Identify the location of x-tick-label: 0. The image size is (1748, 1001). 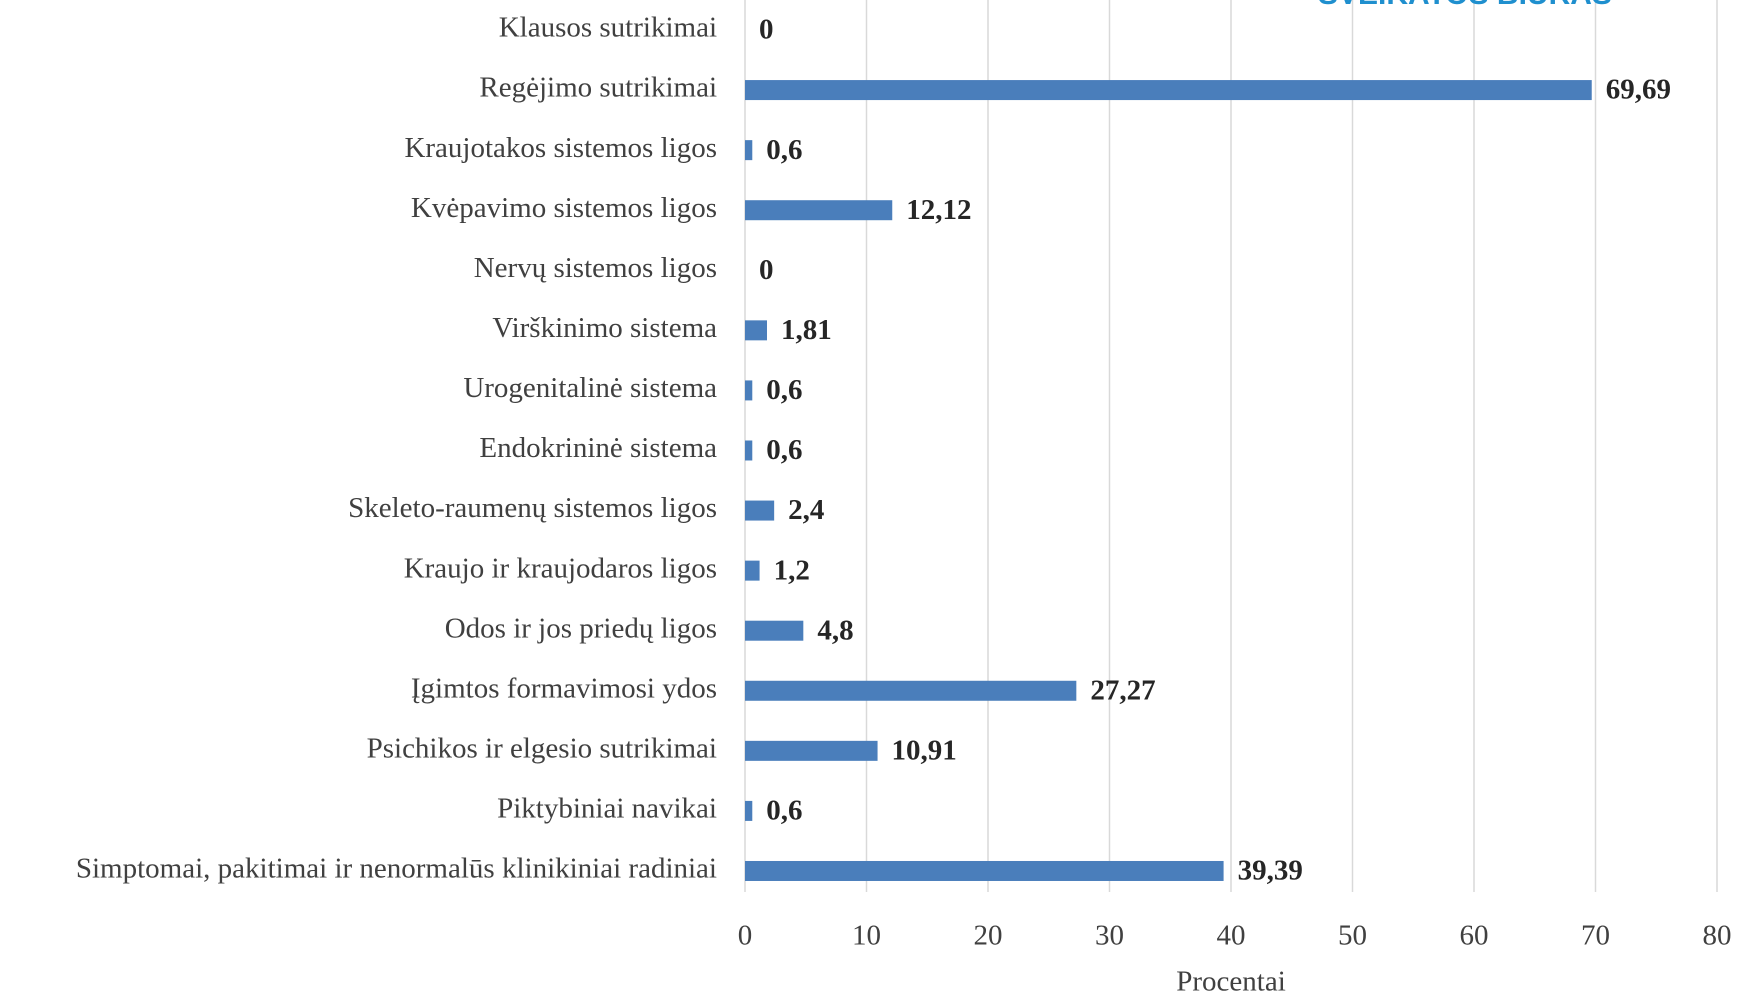
(745, 936).